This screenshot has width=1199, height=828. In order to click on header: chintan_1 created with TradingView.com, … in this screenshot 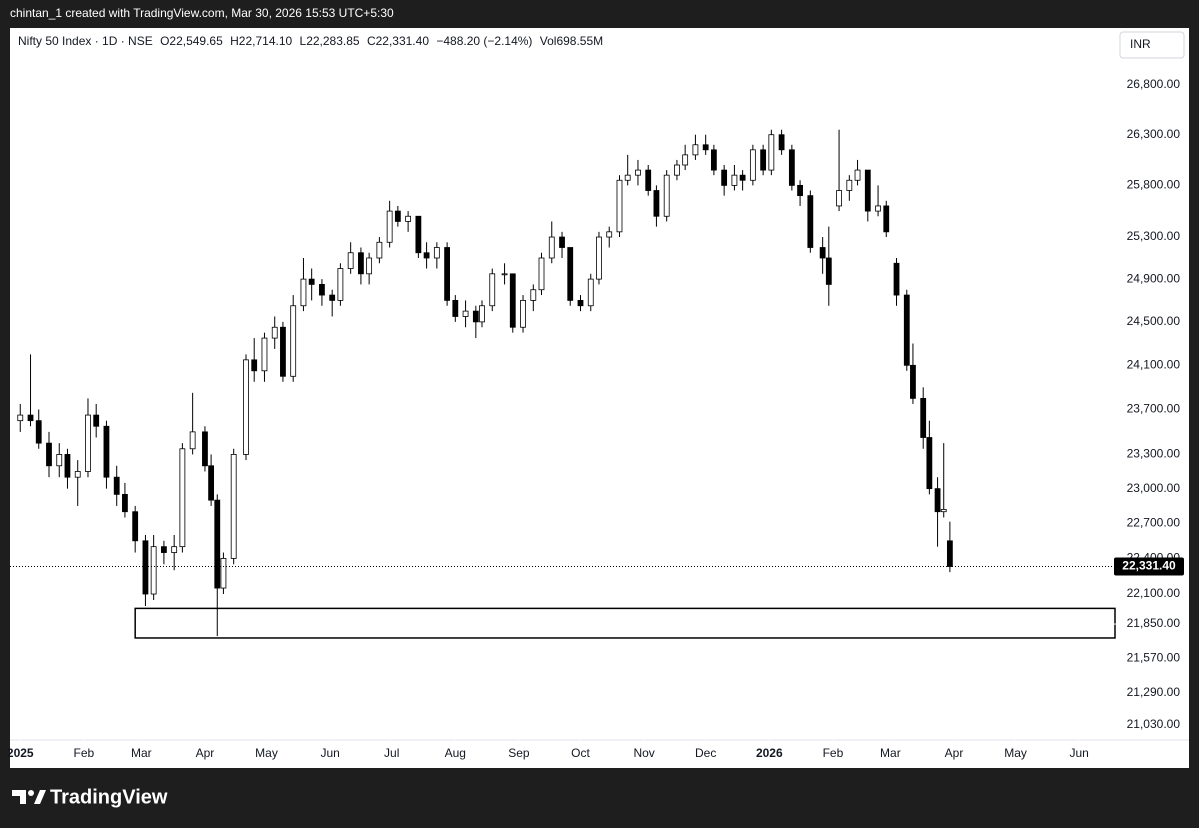, I will do `click(202, 13)`.